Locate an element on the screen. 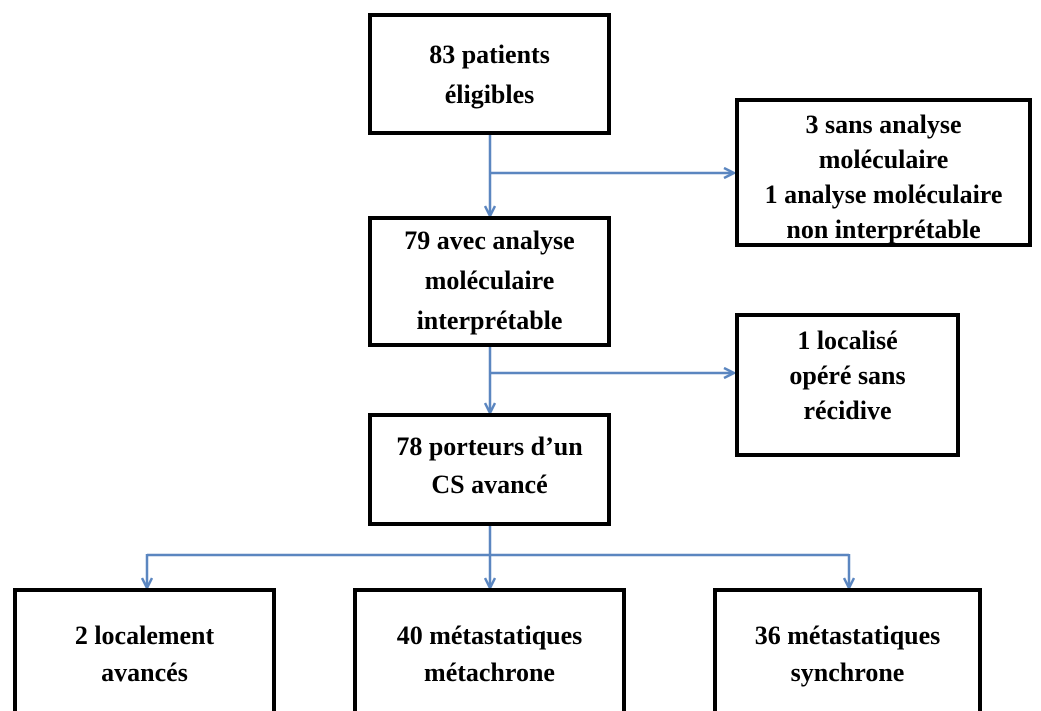  node-label: 79 avec analyse is located at coordinates (489, 240).